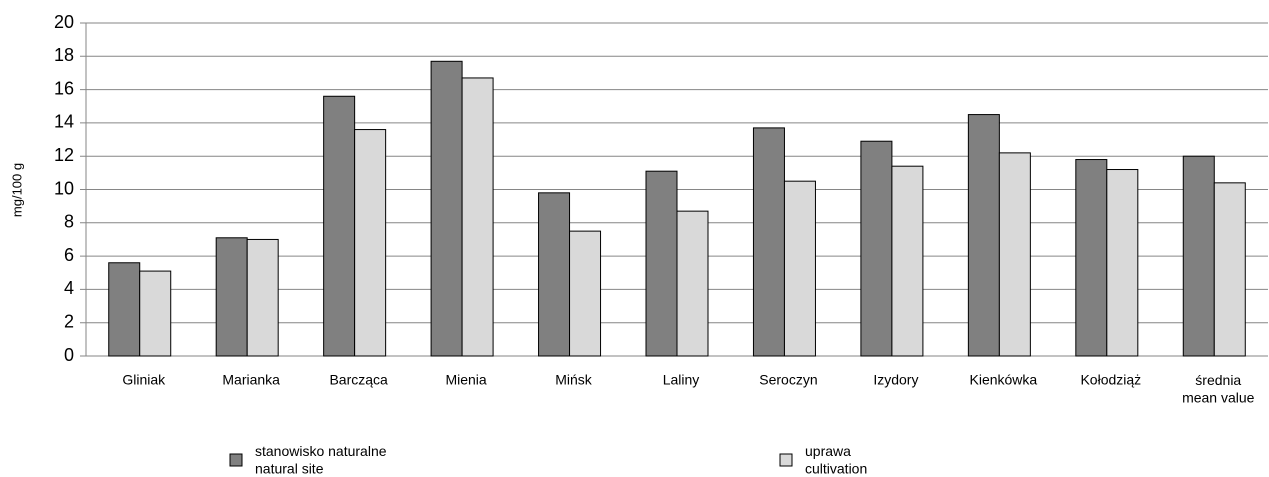 This screenshot has height=477, width=1269. Describe the element at coordinates (64, 188) in the screenshot. I see `y-tick-label: 10` at that location.